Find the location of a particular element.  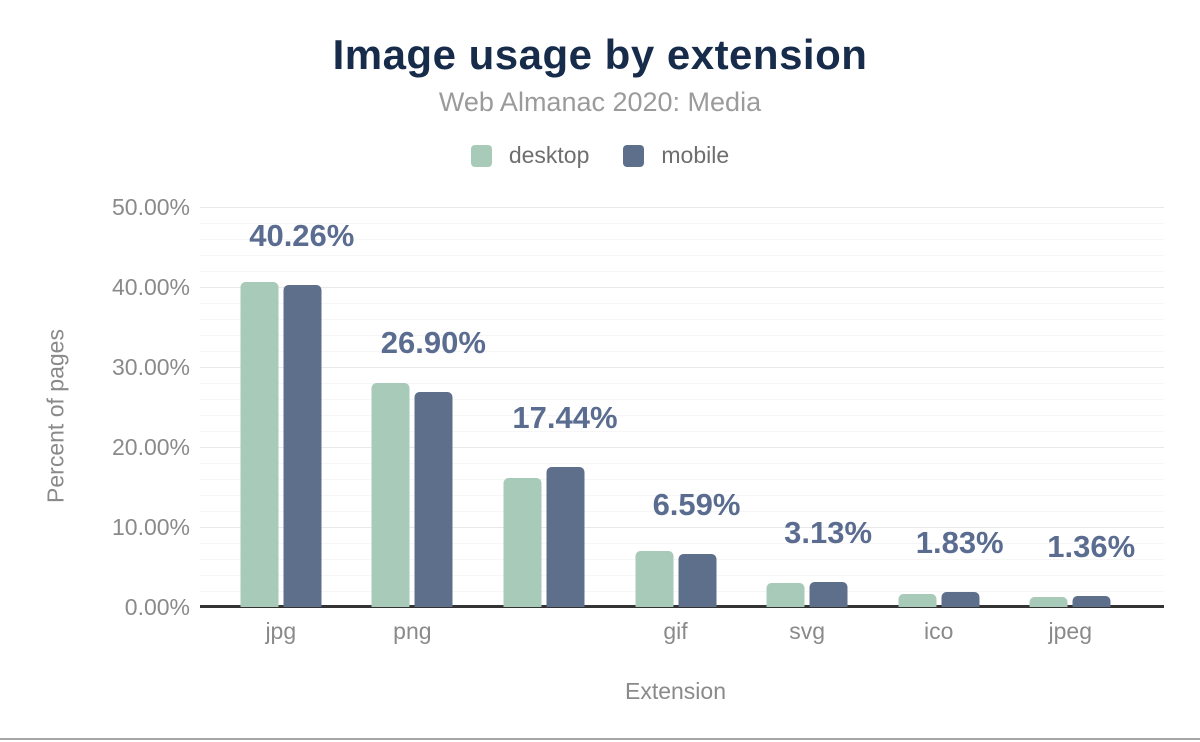

bar-mobile-no-extension is located at coordinates (565, 537).